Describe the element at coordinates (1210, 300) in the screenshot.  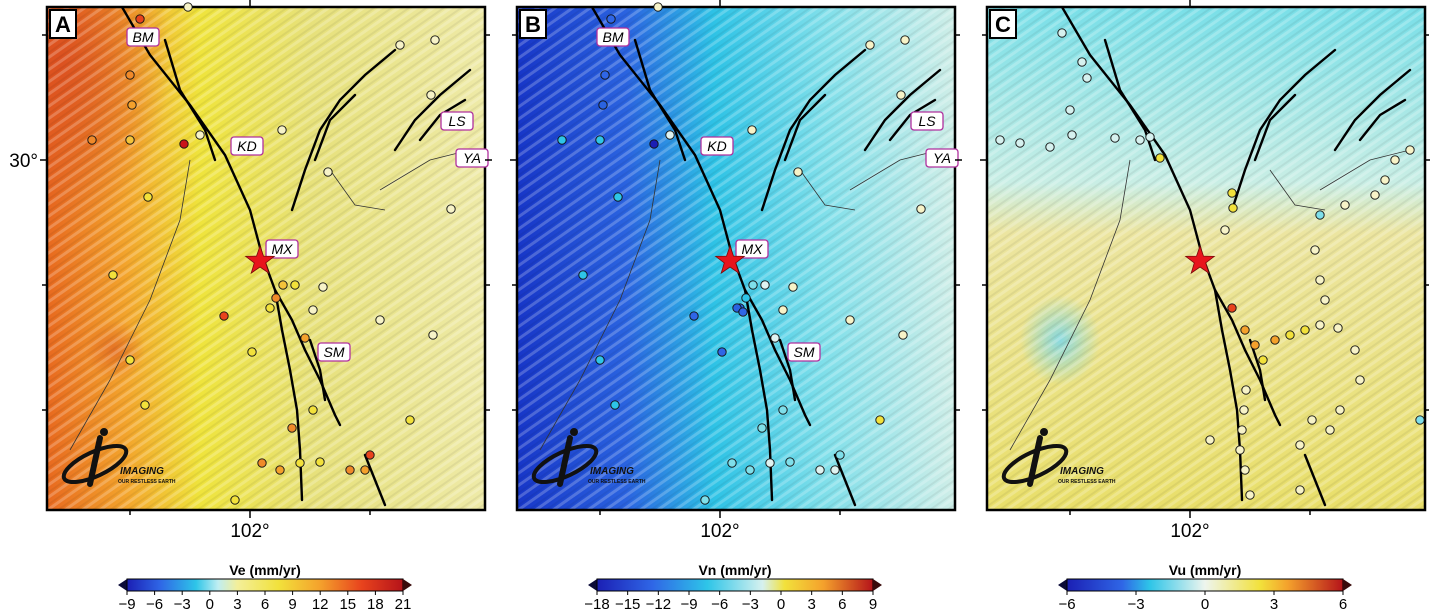
I see `panel-c-minor-faults` at that location.